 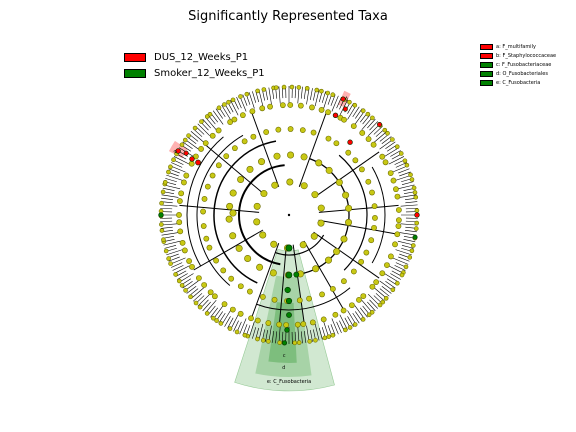 What do you see at coordinates (526, 56) in the screenshot?
I see `taxa-legend-label-b: b: F_Staphylococcaceae` at bounding box center [526, 56].